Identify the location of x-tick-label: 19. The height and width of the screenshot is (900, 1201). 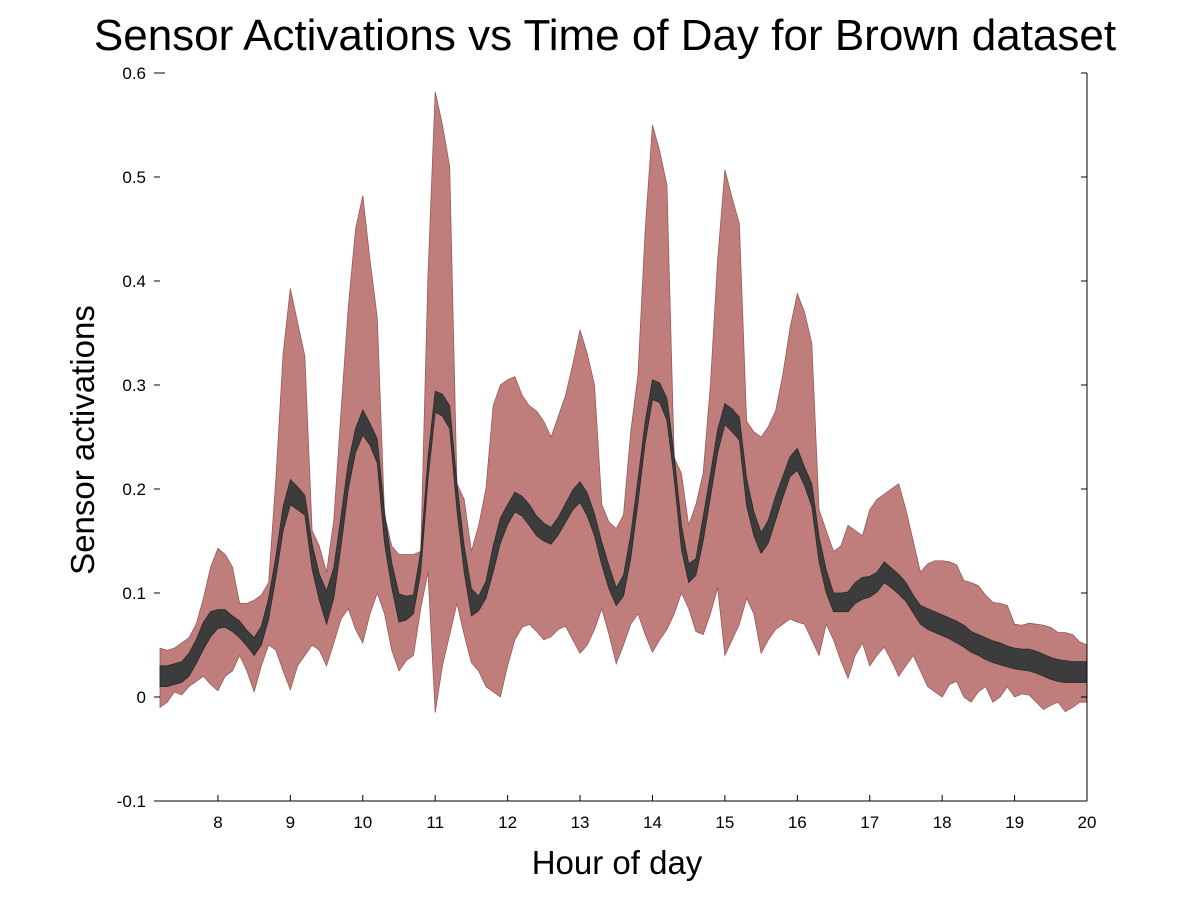
(1014, 822).